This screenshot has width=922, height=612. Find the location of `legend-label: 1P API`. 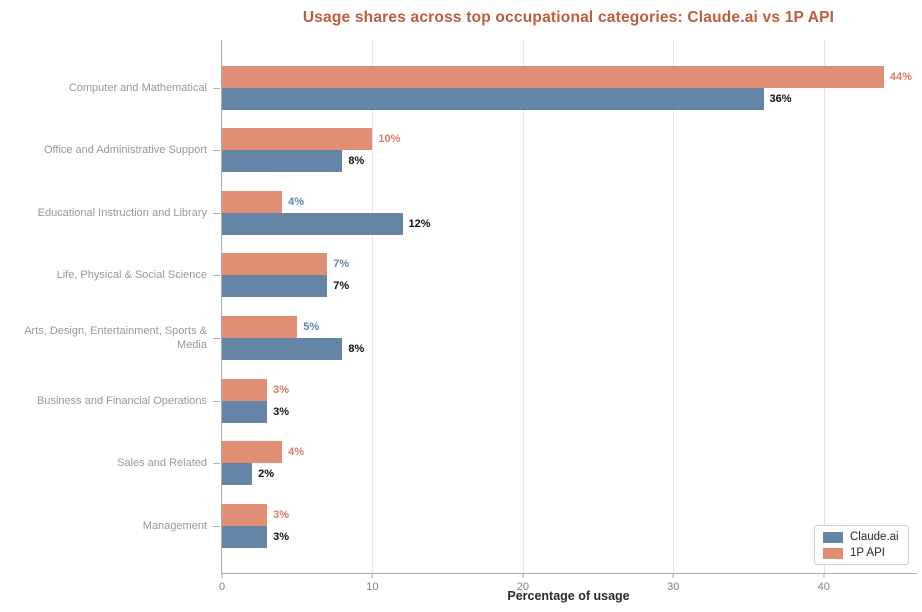

legend-label: 1P API is located at coordinates (867, 553).